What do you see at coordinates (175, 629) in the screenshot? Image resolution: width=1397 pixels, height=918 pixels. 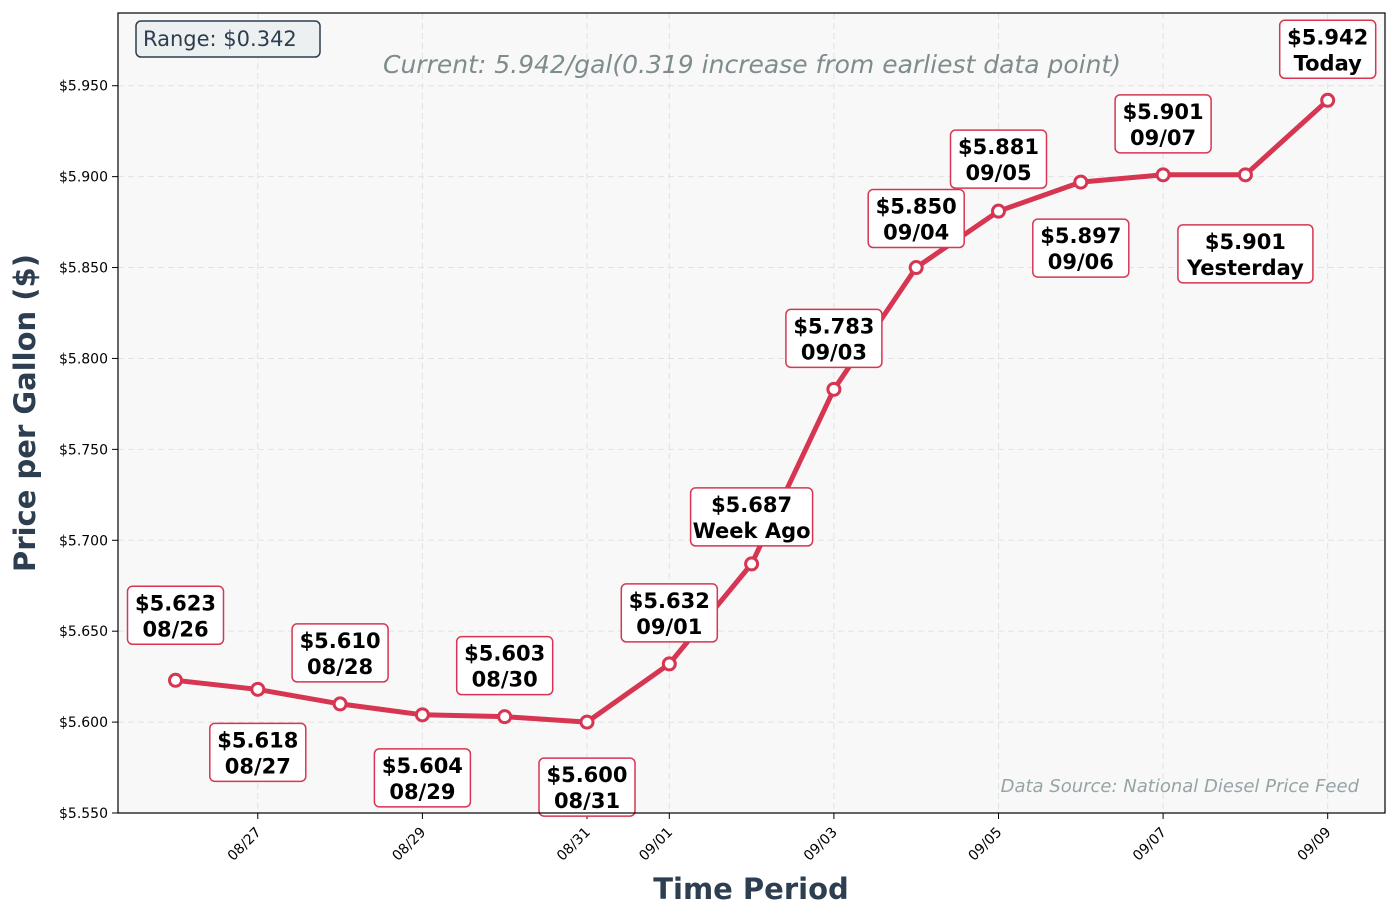 I see `annotation-label: 08/26` at bounding box center [175, 629].